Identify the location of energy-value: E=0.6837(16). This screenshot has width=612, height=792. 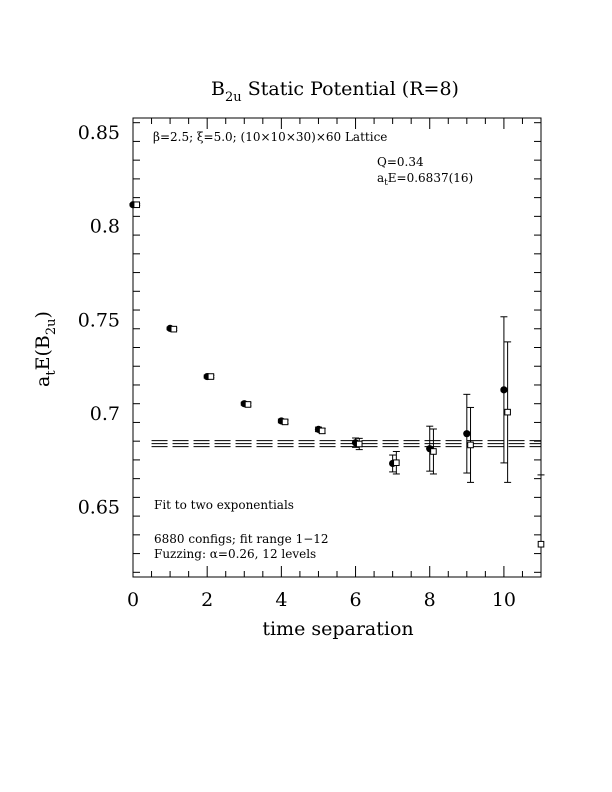
(430, 178).